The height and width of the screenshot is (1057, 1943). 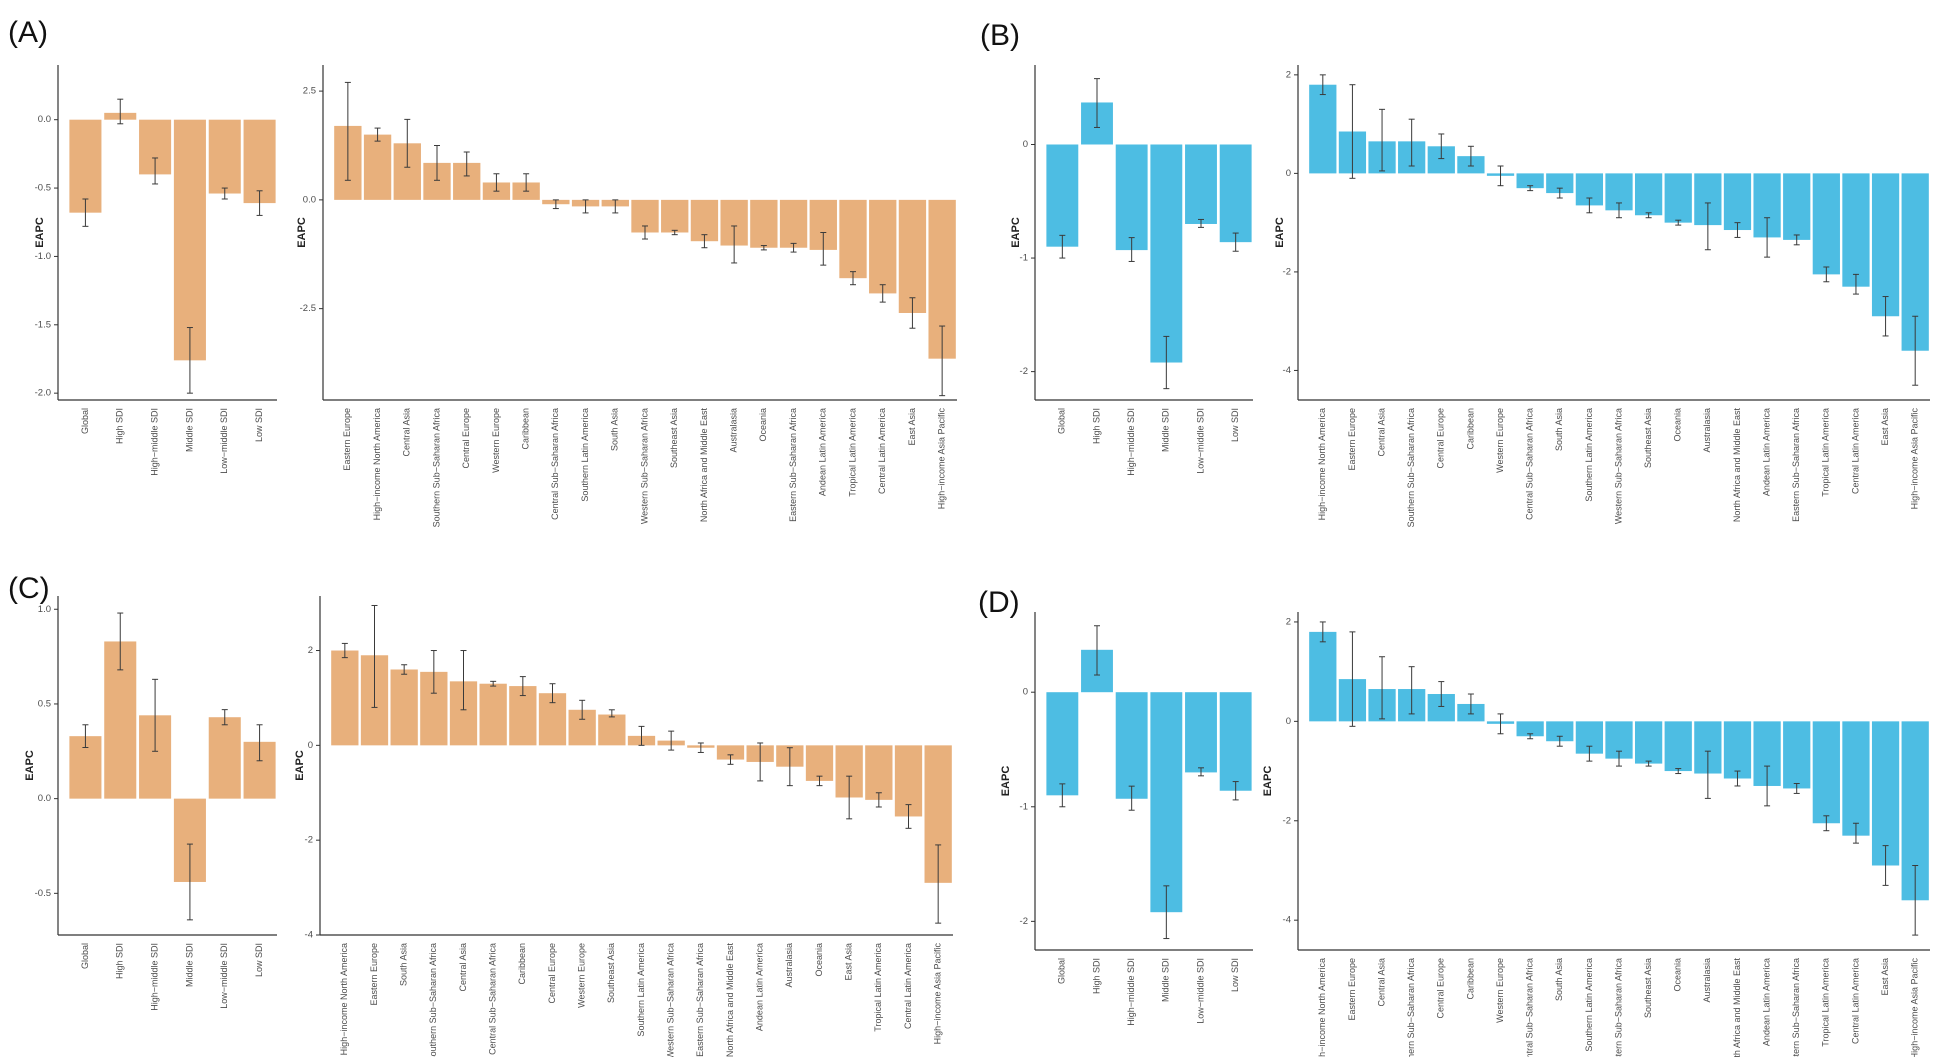 I want to click on y-tick-label: -2.5, so click(x=308, y=308).